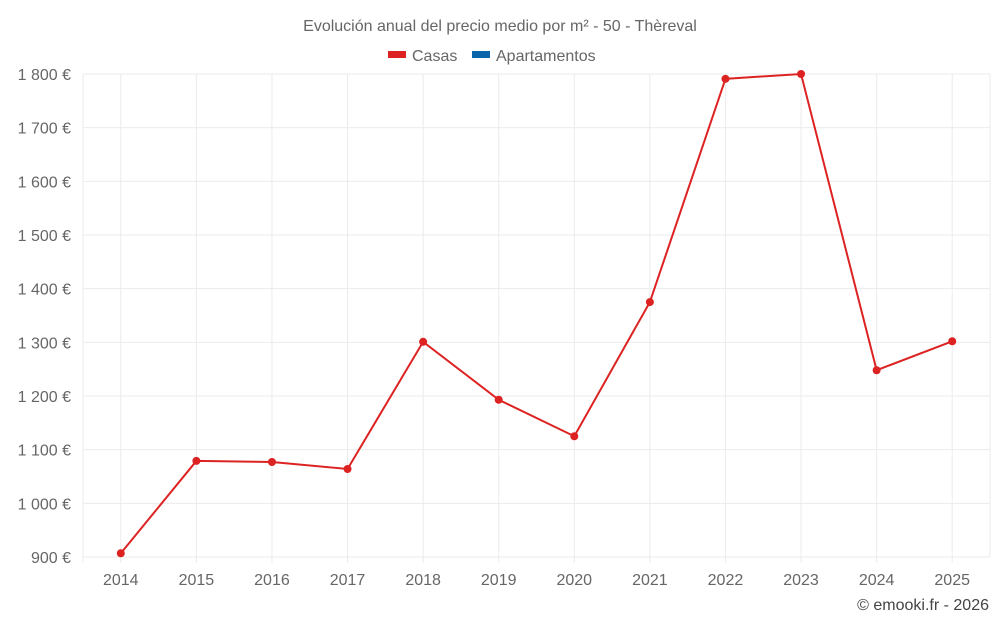  Describe the element at coordinates (574, 580) in the screenshot. I see `x-tick-label: 2020` at that location.